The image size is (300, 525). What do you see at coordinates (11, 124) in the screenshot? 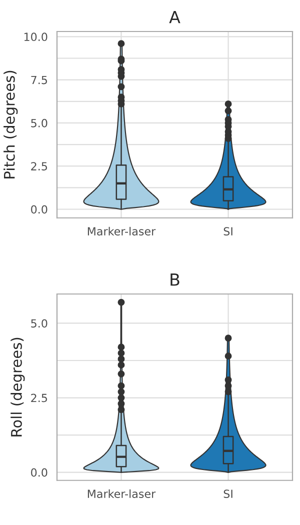
I see `y-axis-title: Pitch (degrees)` at bounding box center [11, 124].